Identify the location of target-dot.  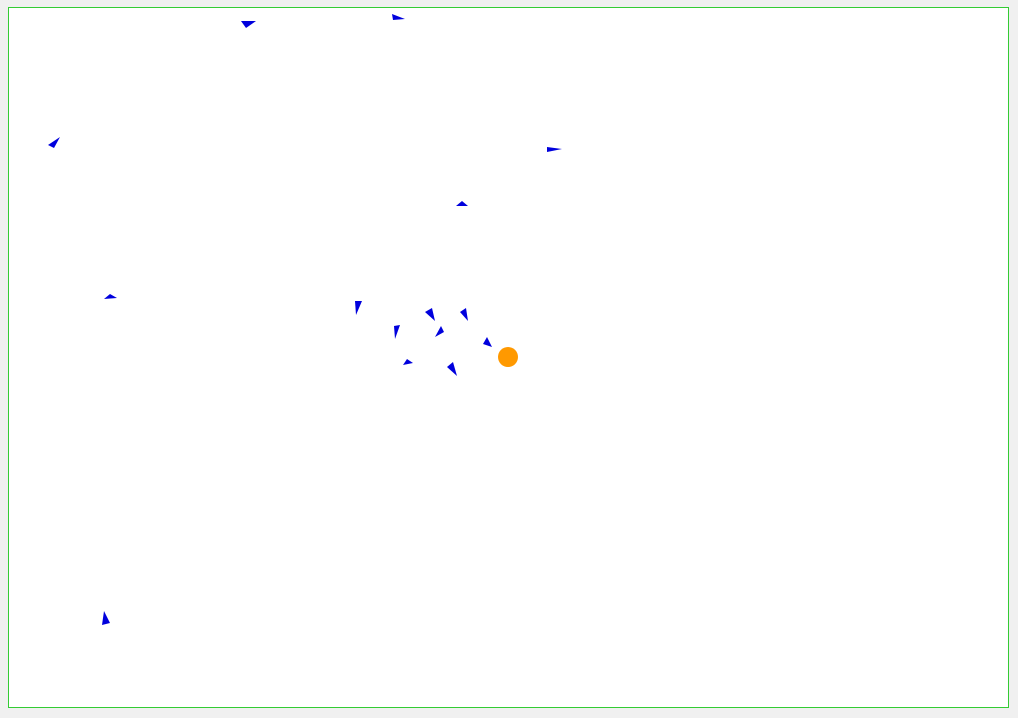
(508, 357).